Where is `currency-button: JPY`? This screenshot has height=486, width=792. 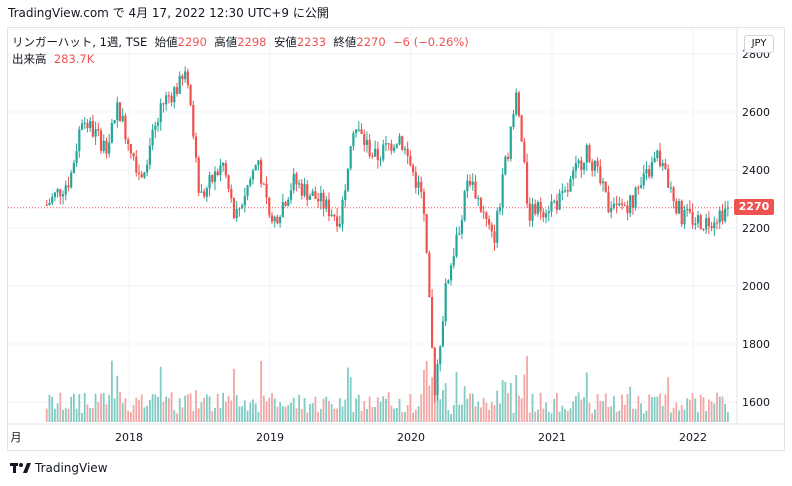
currency-button: JPY is located at coordinates (759, 44).